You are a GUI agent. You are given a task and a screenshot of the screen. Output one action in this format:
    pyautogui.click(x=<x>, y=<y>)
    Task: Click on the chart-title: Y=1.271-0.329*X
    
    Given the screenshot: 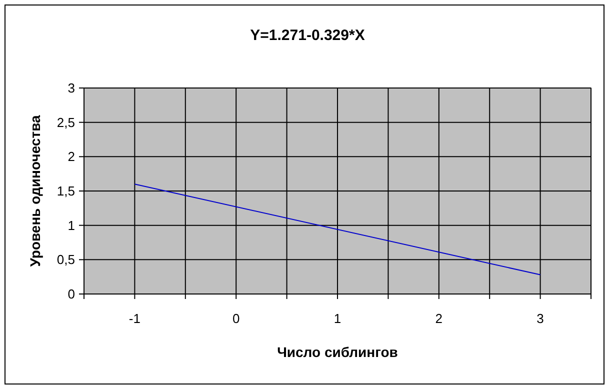 What is the action you would take?
    pyautogui.click(x=307, y=35)
    